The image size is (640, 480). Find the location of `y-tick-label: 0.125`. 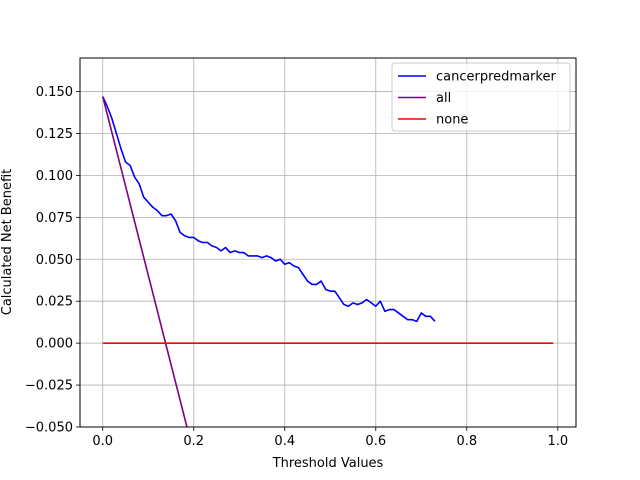

y-tick-label: 0.125 is located at coordinates (54, 134).